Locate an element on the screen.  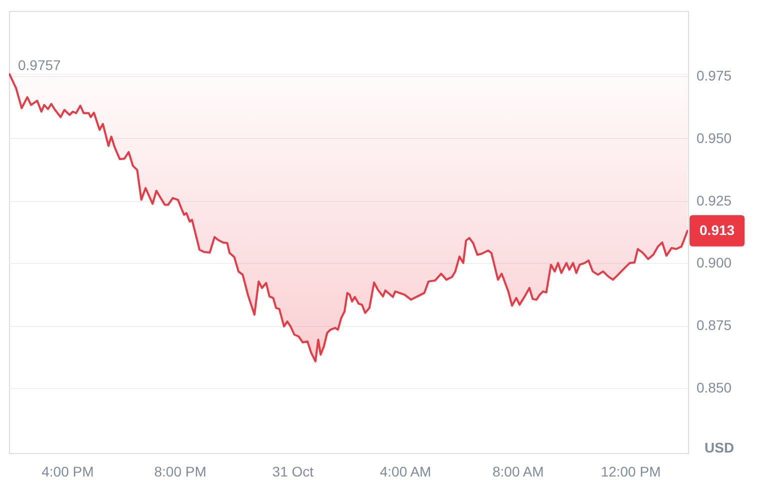
y-tick-label: 0.950 is located at coordinates (714, 138).